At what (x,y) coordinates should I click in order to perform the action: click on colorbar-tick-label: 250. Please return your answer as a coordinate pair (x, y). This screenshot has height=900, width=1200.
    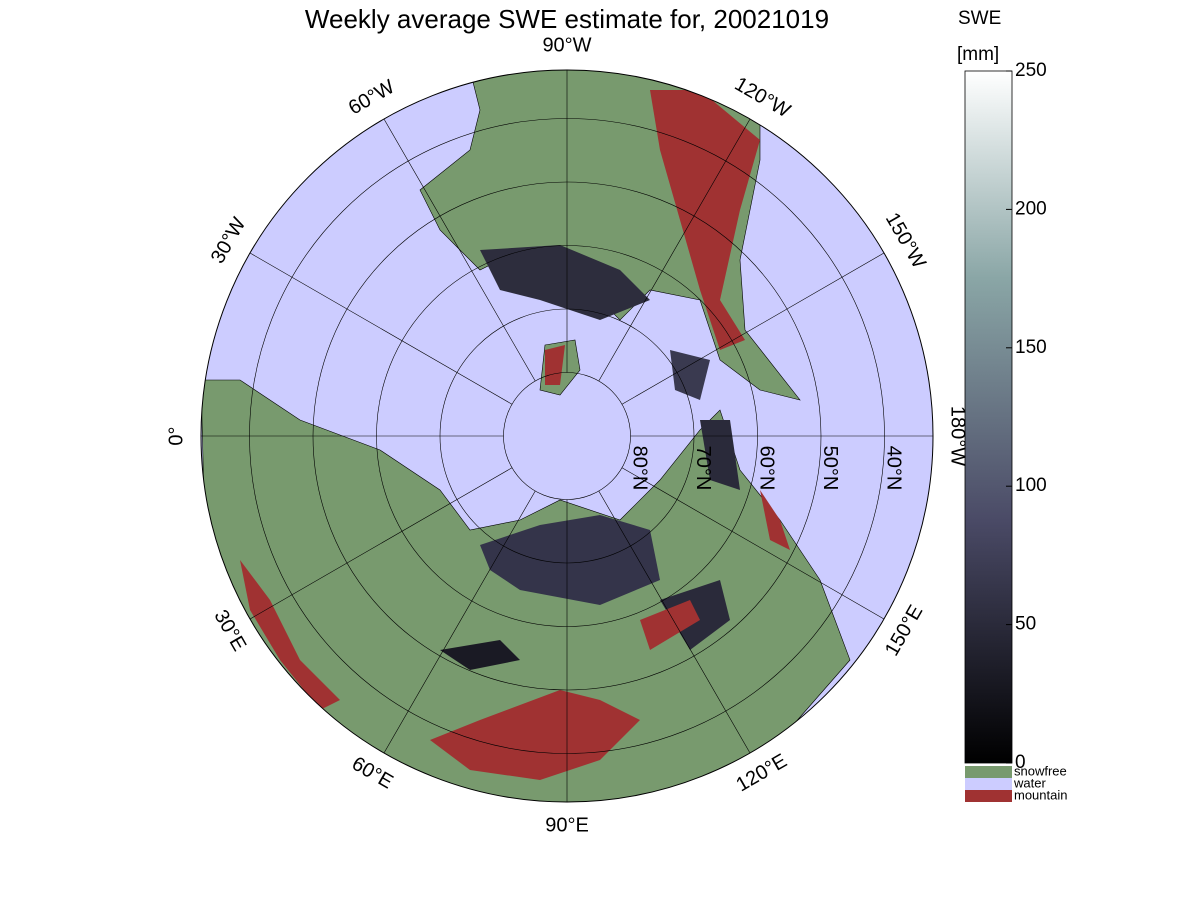
    Looking at the image, I should click on (1031, 70).